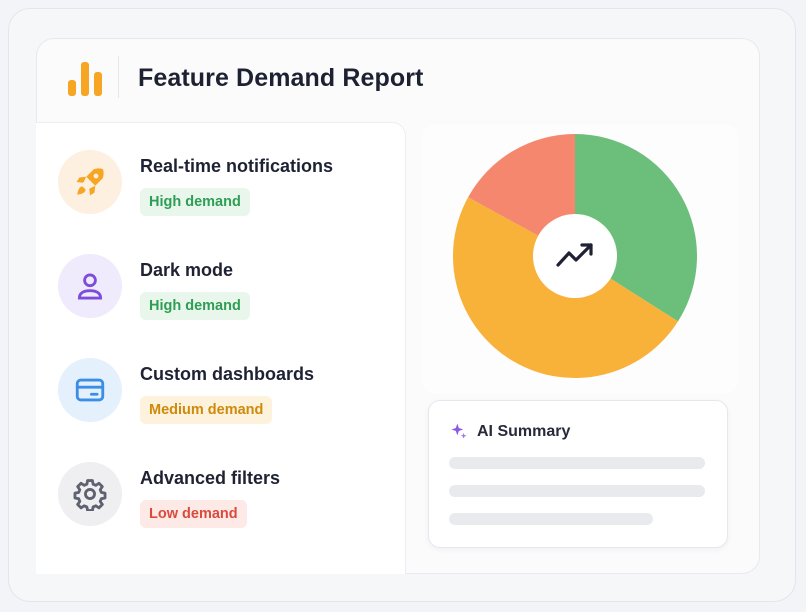 Image resolution: width=806 pixels, height=612 pixels. What do you see at coordinates (237, 166) in the screenshot?
I see `feature-name: Real-time notifications` at bounding box center [237, 166].